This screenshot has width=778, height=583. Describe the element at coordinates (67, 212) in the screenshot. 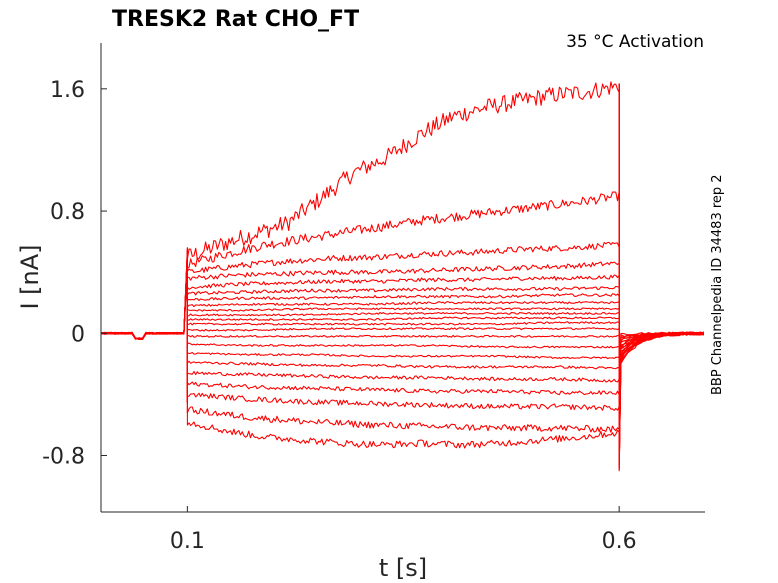

I see `y-tick-label: 0.8` at that location.